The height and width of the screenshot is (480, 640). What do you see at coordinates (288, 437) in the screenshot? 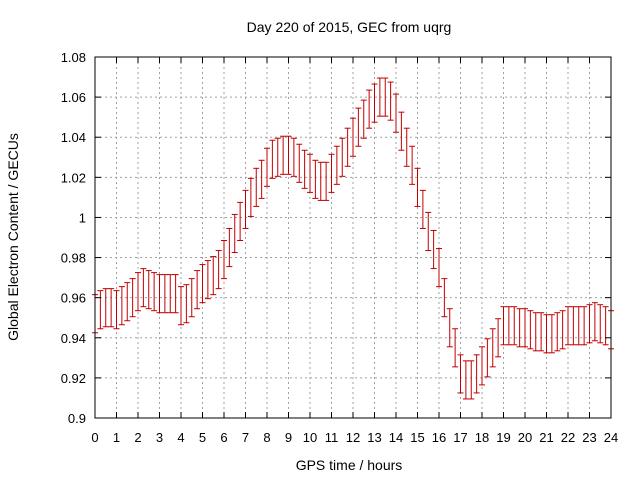
I see `x-tick-label: 9` at bounding box center [288, 437].